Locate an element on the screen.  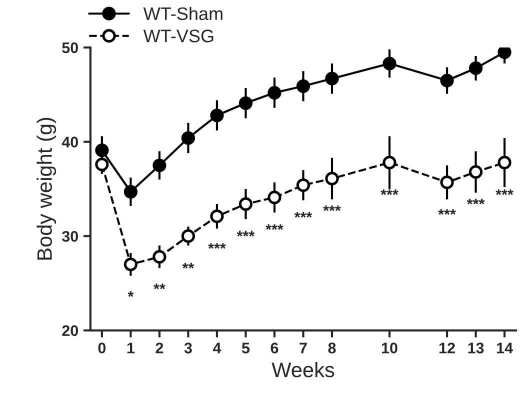
x-tick-label: 1 is located at coordinates (131, 348).